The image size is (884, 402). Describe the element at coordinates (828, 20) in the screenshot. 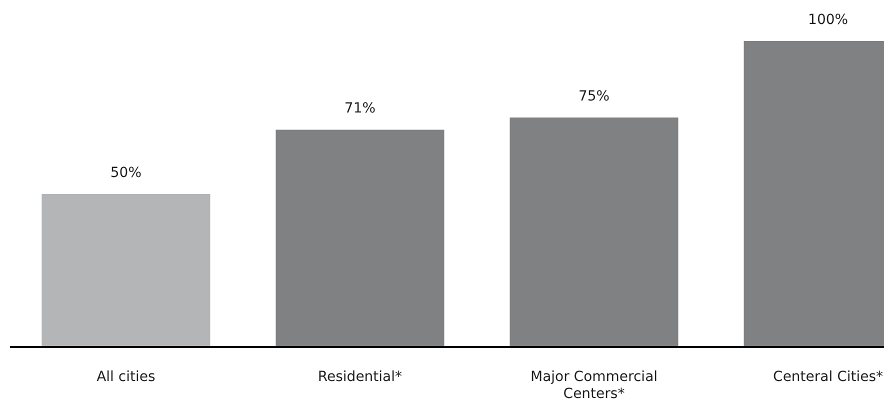

I see `data-label: 100%` at that location.